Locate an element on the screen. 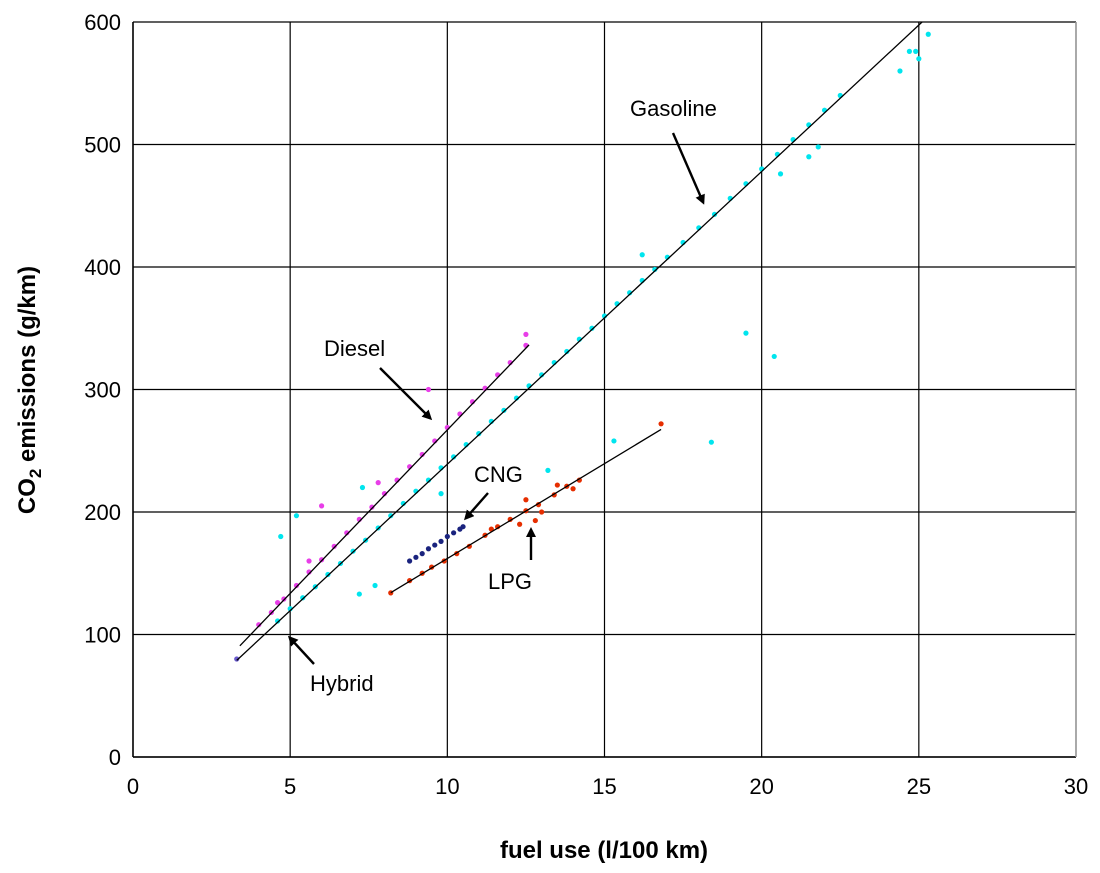  x-tick-labels: 0 5 10 15 20 25 30 is located at coordinates (607, 786).